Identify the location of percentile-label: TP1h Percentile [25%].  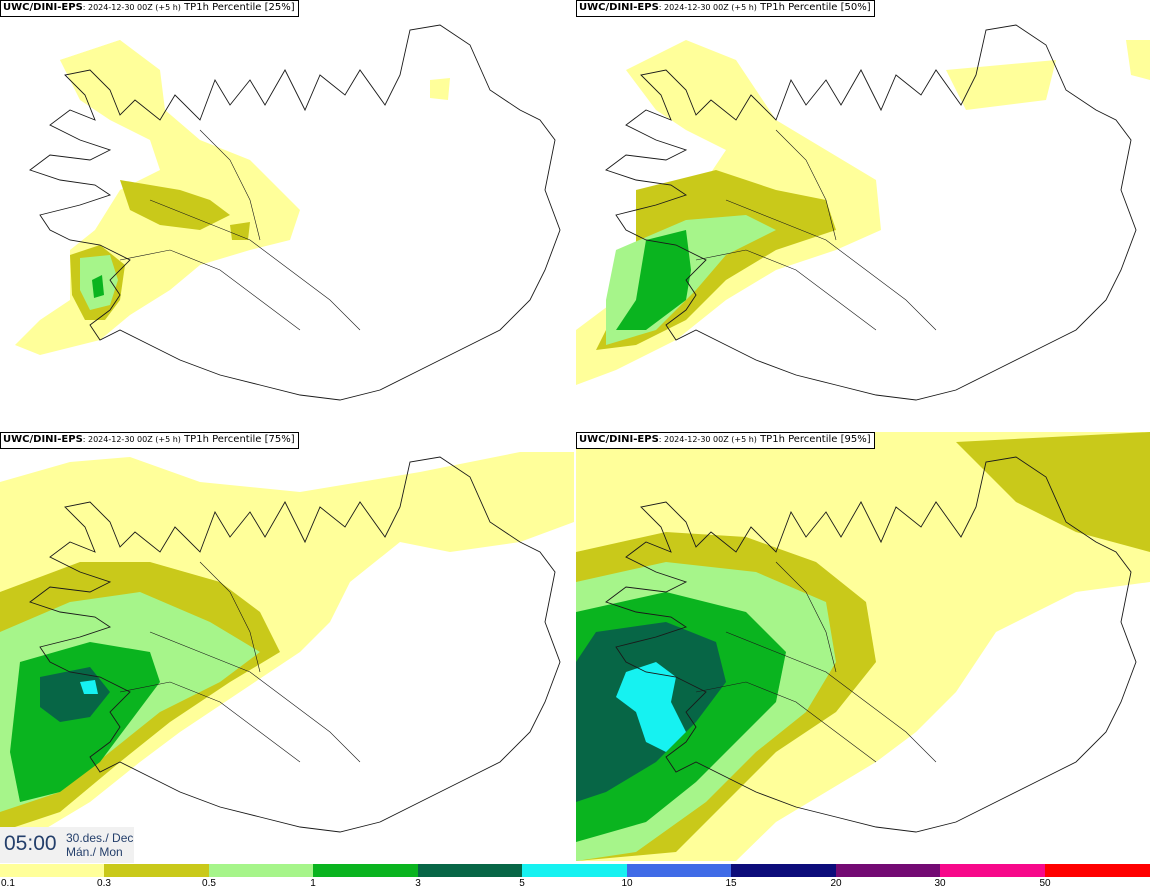
(237, 7).